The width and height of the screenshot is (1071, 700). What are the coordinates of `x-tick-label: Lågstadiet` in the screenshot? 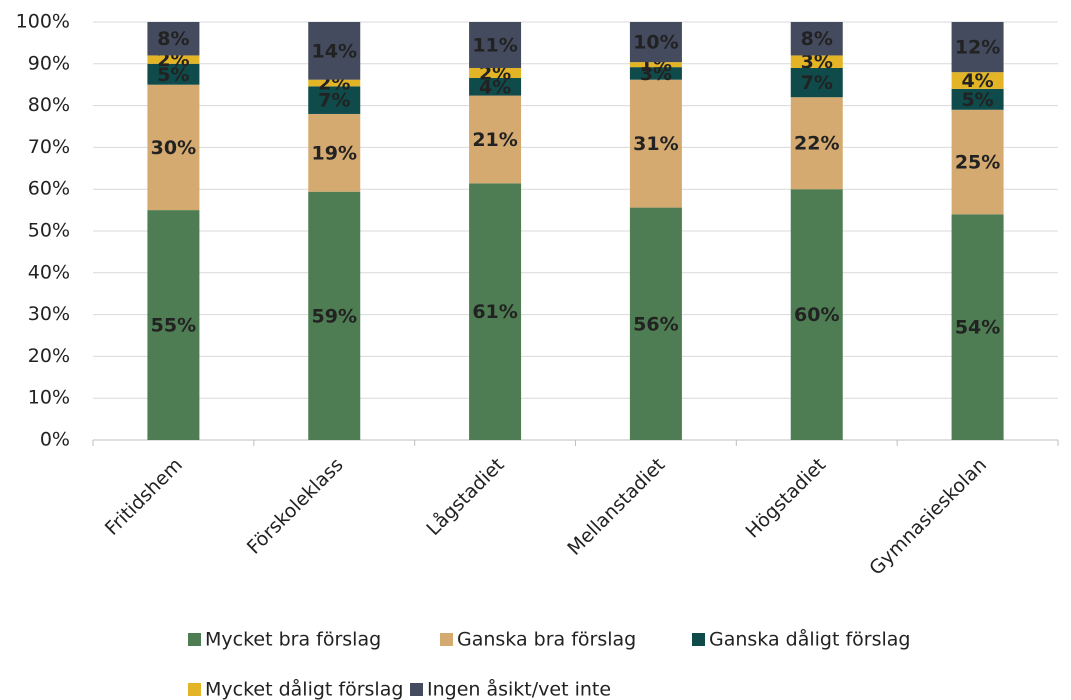 It's located at (465, 496).